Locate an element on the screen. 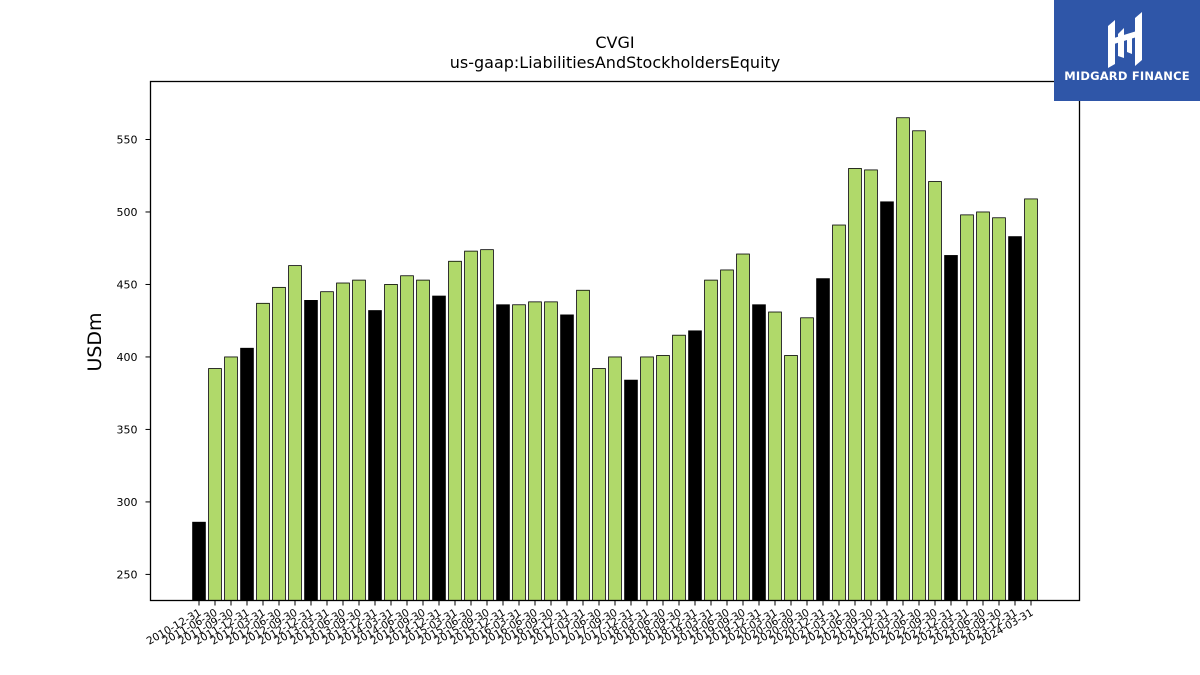 This screenshot has height=675, width=1200. brand-logo: MIDGARD FINANCE is located at coordinates (1127, 50).